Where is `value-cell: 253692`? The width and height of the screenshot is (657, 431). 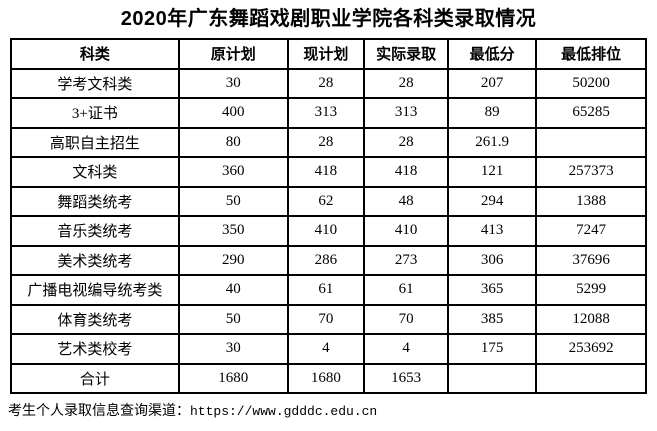
value-cell: 253692 is located at coordinates (591, 349).